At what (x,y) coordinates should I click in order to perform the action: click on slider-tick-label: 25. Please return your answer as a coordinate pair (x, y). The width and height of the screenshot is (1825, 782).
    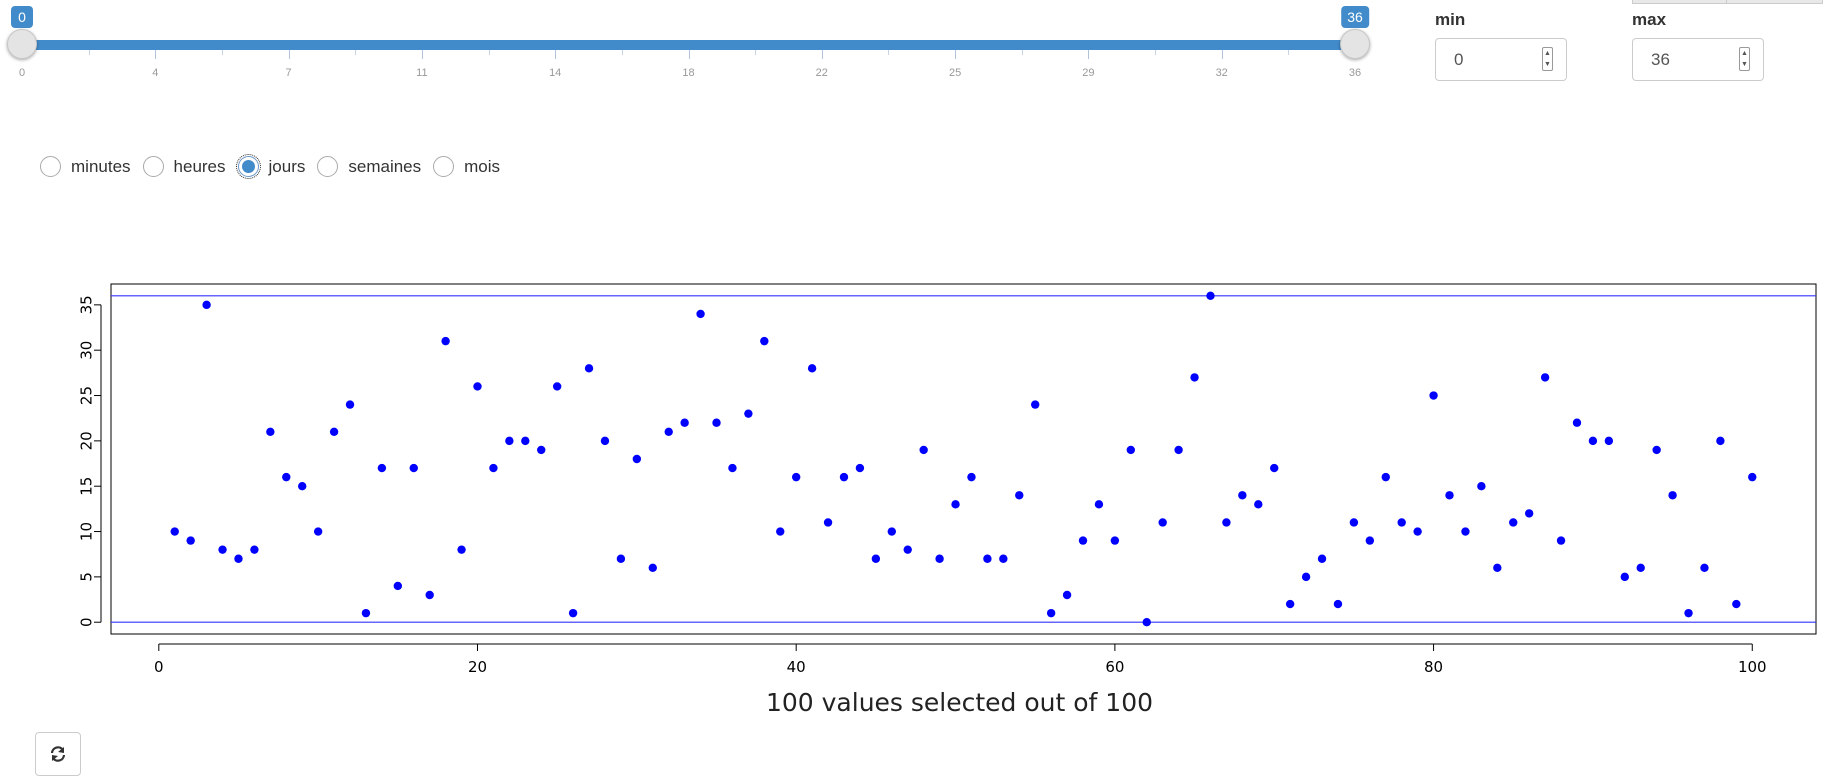
    Looking at the image, I should click on (955, 73).